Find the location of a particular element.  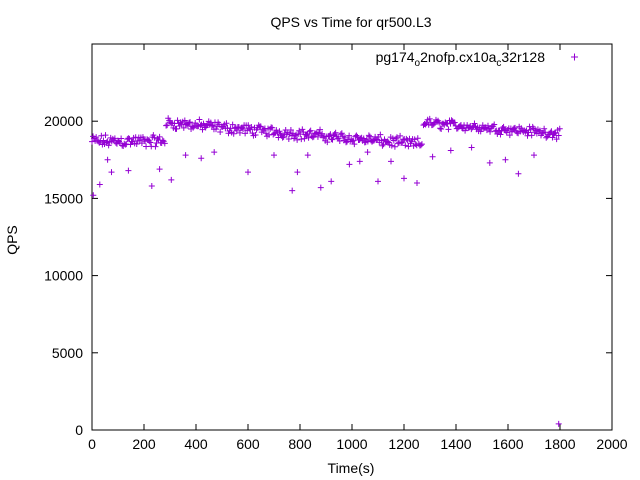

x-tick-label: 0 is located at coordinates (92, 444).